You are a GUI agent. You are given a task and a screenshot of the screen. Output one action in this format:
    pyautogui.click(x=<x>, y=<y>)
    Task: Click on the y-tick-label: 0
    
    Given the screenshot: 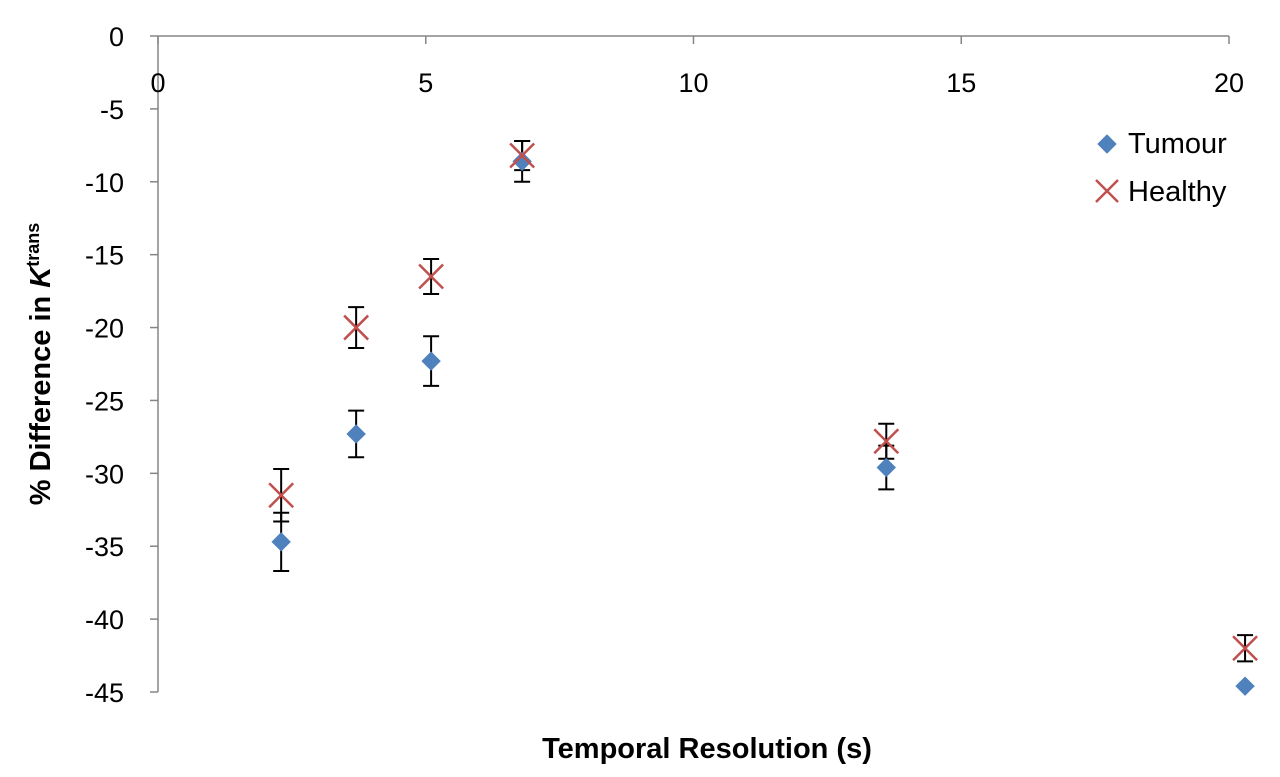 What is the action you would take?
    pyautogui.click(x=116, y=37)
    